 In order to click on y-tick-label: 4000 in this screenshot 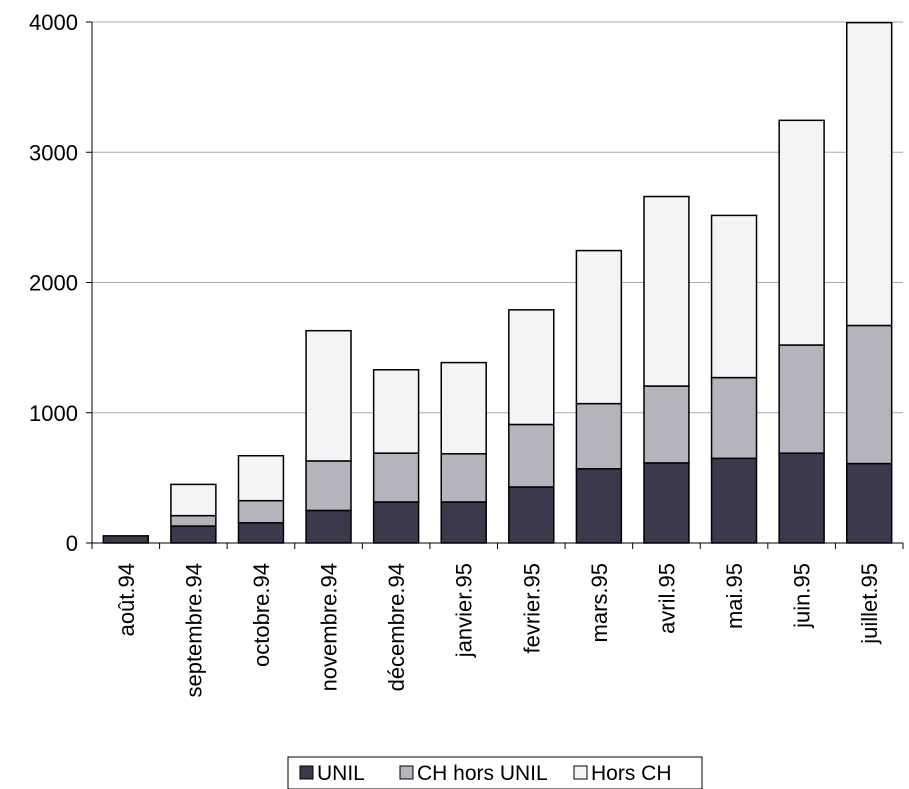, I will do `click(53, 22)`.